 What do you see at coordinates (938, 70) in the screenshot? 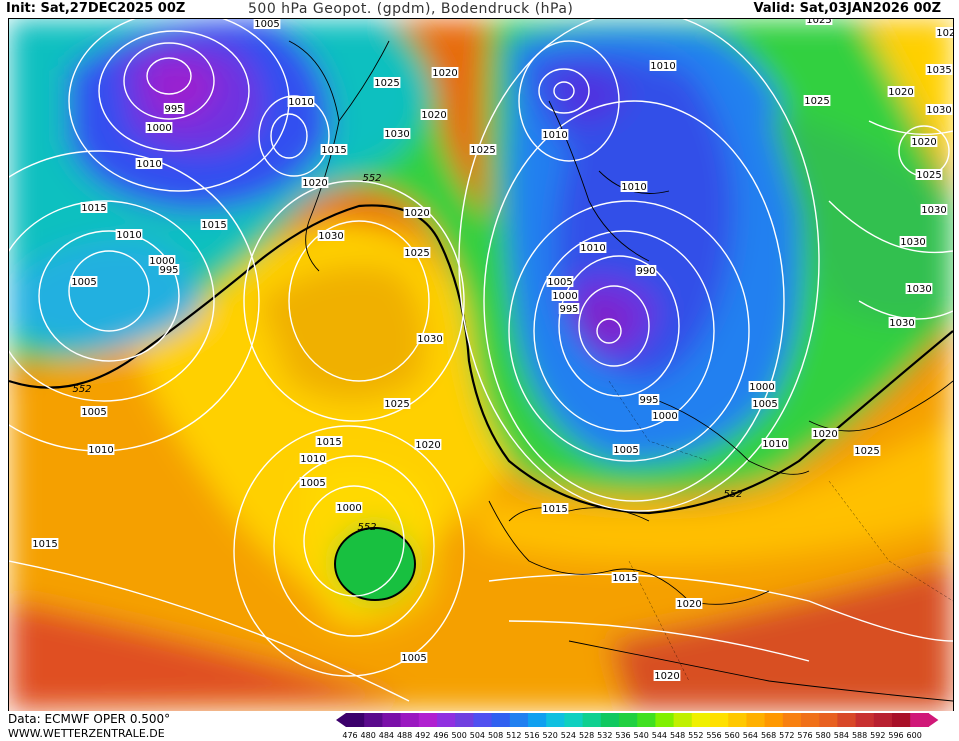
I see `pressure-label-text: 1035` at bounding box center [938, 70].